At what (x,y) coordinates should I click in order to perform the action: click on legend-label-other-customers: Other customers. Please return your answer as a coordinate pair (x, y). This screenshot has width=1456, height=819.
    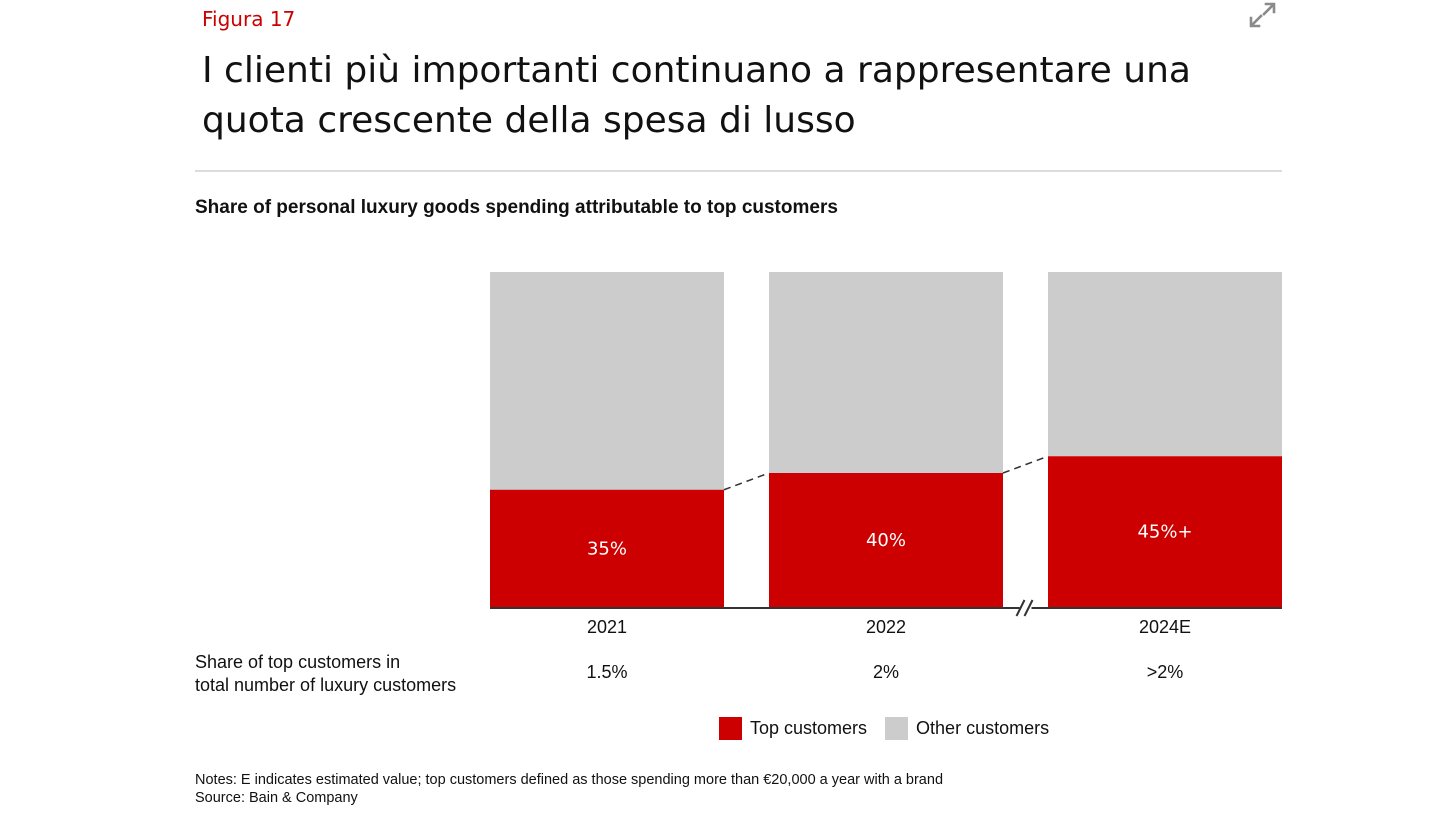
    Looking at the image, I should click on (983, 728).